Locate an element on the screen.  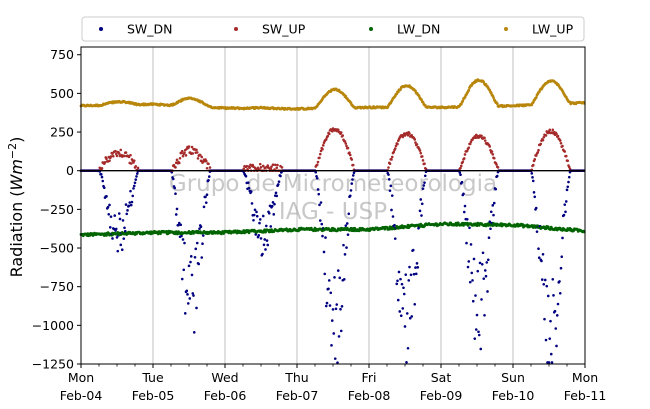
x-tick-label-date: Feb-04 is located at coordinates (81, 395).